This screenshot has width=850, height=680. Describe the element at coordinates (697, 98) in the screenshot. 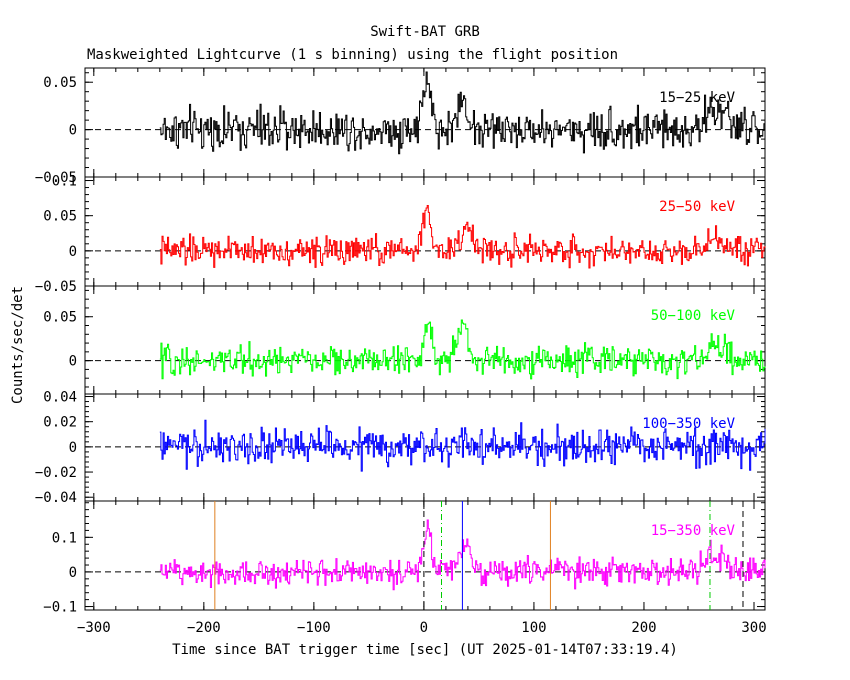

I see `band-label: 15−25 keV` at that location.